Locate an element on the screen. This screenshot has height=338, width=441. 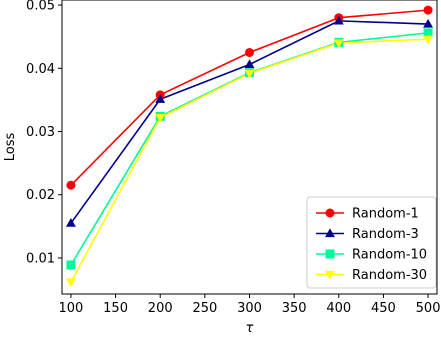
legend: Random-1 Random-3 Random-10 Random-30 is located at coordinates (371, 242).